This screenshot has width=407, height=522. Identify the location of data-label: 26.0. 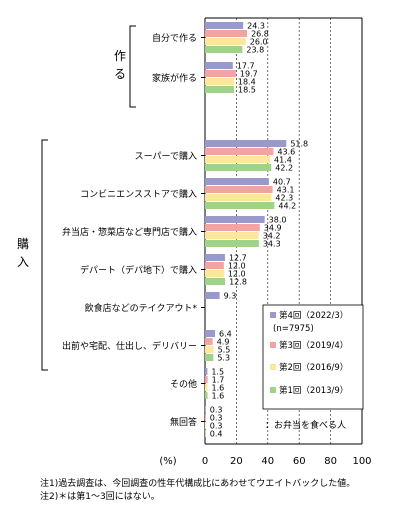
(259, 42).